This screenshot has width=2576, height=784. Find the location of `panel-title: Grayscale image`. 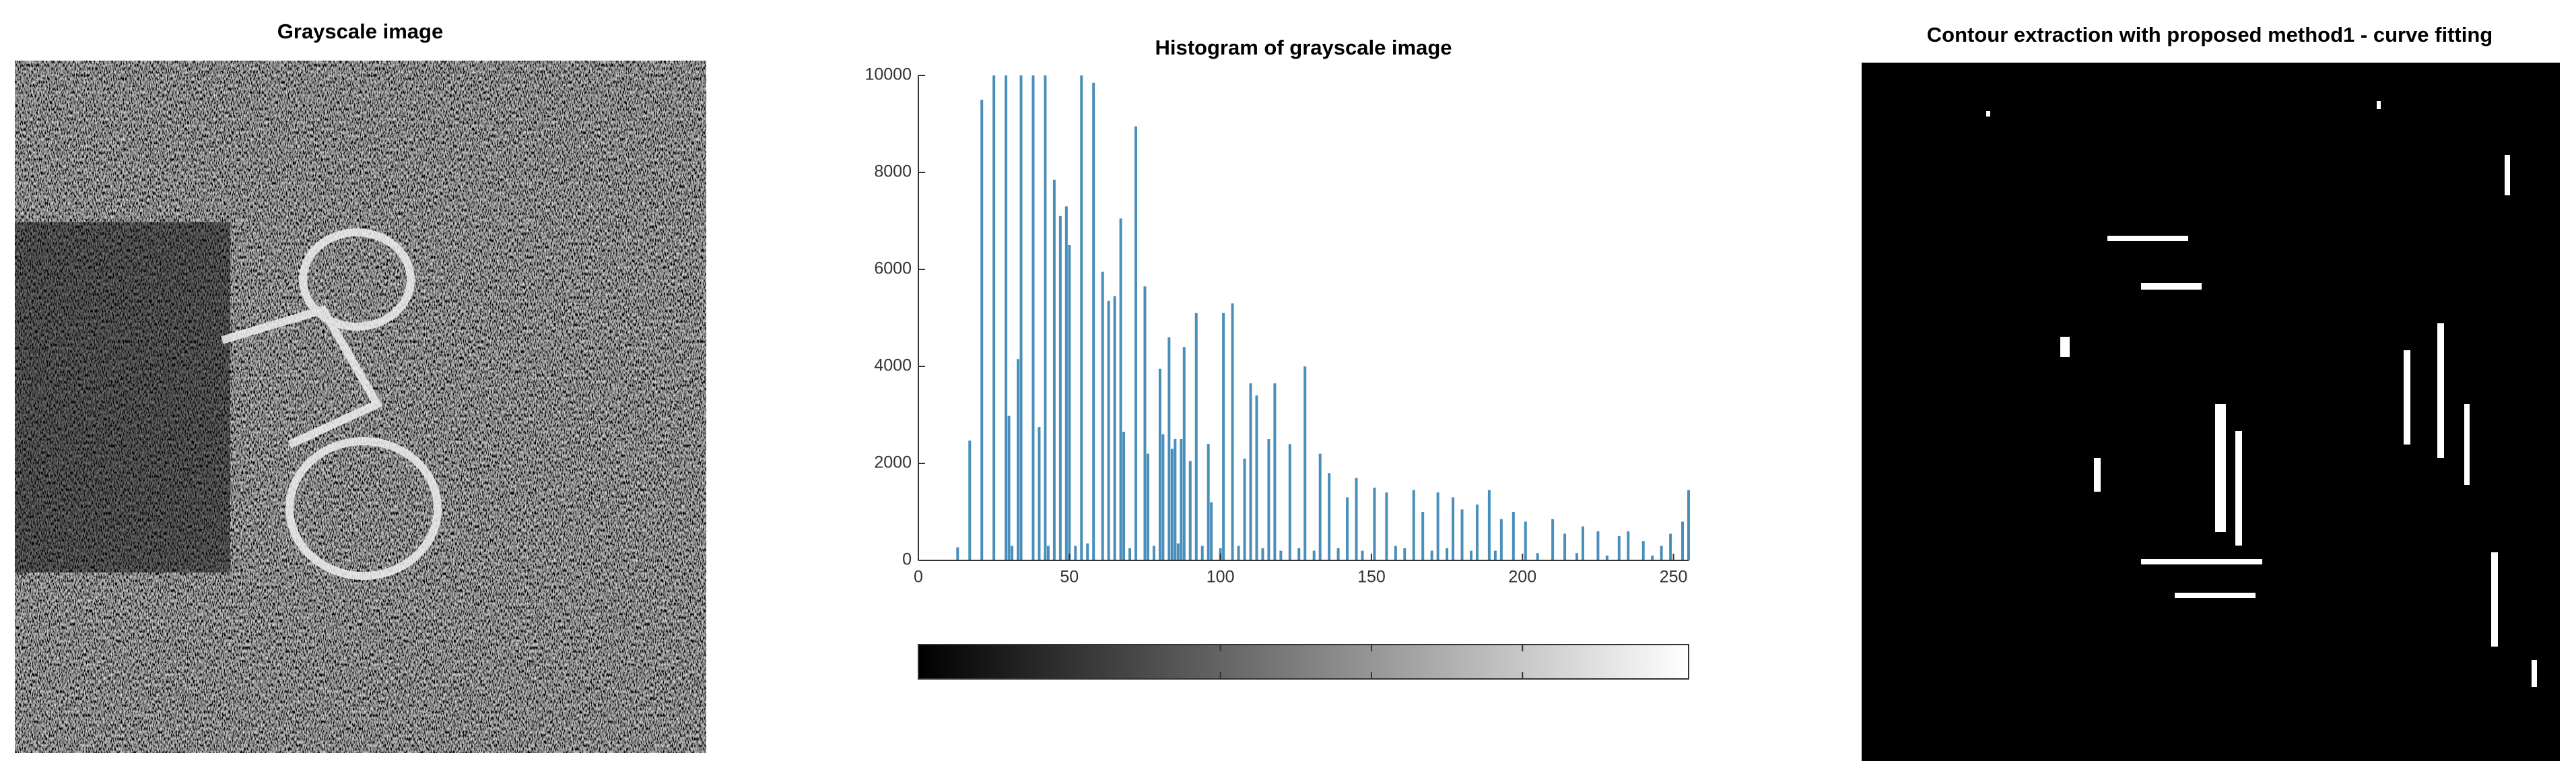

panel-title: Grayscale image is located at coordinates (360, 31).